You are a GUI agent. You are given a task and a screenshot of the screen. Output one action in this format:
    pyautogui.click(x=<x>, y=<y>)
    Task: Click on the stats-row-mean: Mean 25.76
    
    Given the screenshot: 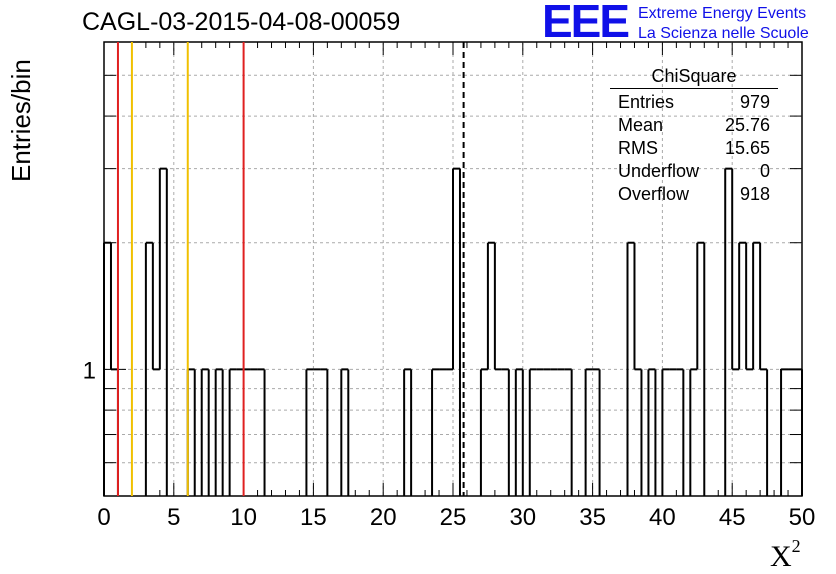 What is the action you would take?
    pyautogui.click(x=694, y=125)
    